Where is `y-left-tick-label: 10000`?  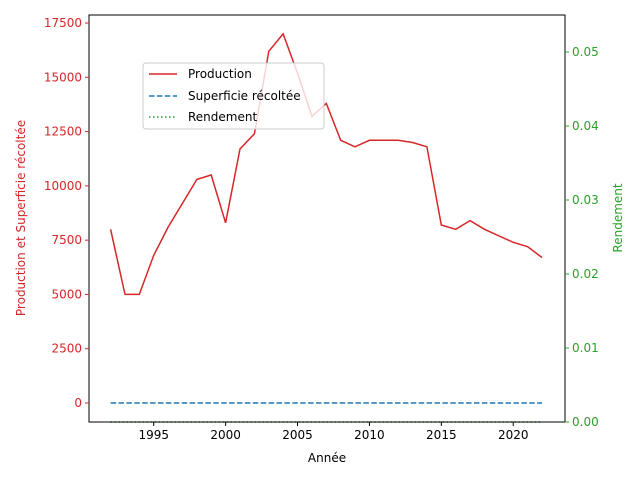
y-left-tick-label: 10000 is located at coordinates (63, 186).